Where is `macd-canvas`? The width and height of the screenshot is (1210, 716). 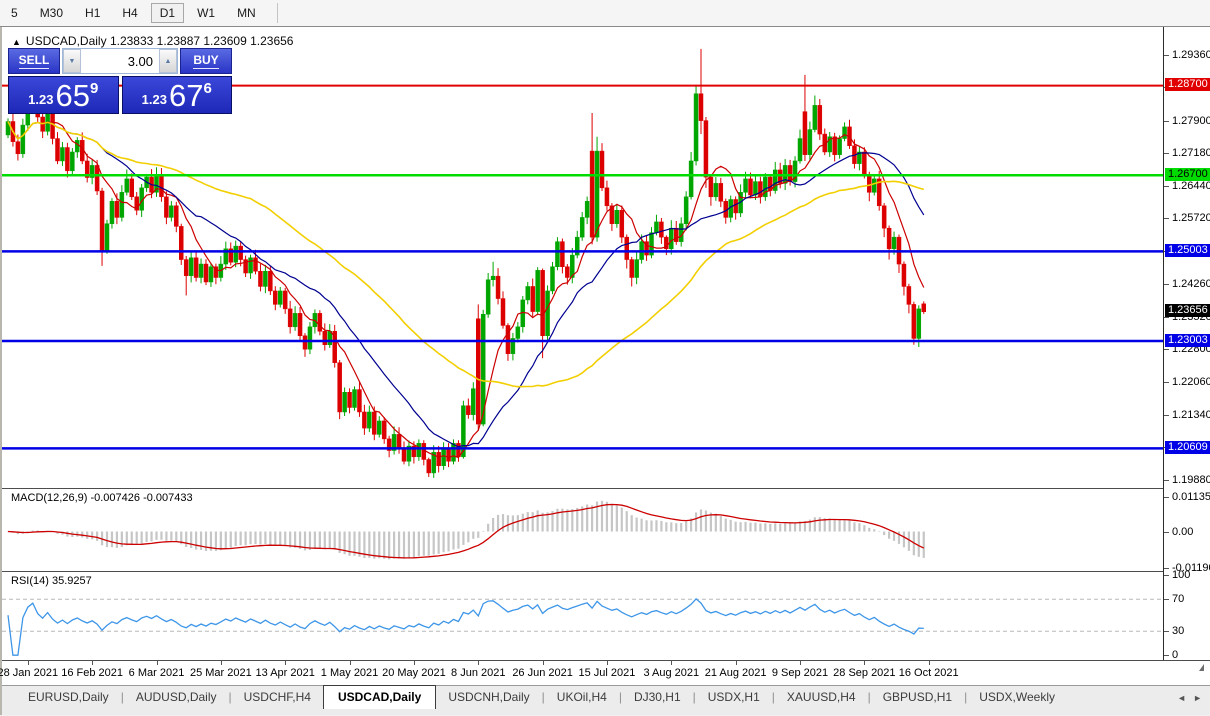
macd-canvas is located at coordinates (465, 530).